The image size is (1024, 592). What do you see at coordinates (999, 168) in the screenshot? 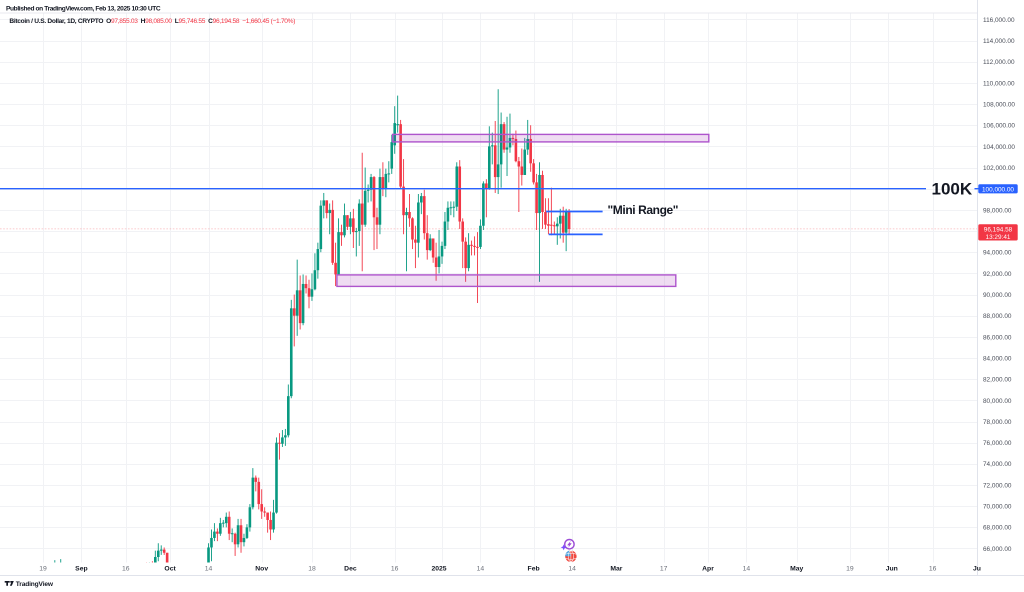
I see `svg-text: 102,000.00` at bounding box center [999, 168].